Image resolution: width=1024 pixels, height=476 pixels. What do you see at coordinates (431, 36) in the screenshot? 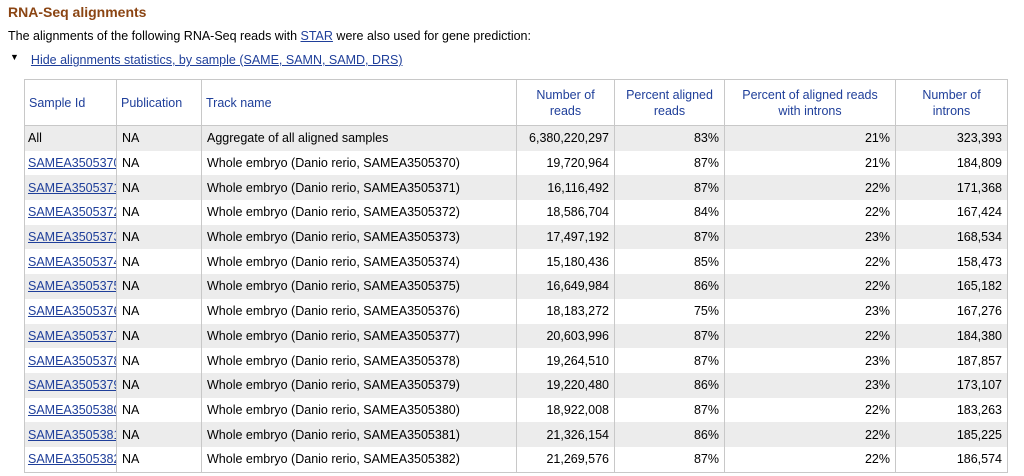
I see `intro-text-after: were also used for gene prediction:` at bounding box center [431, 36].